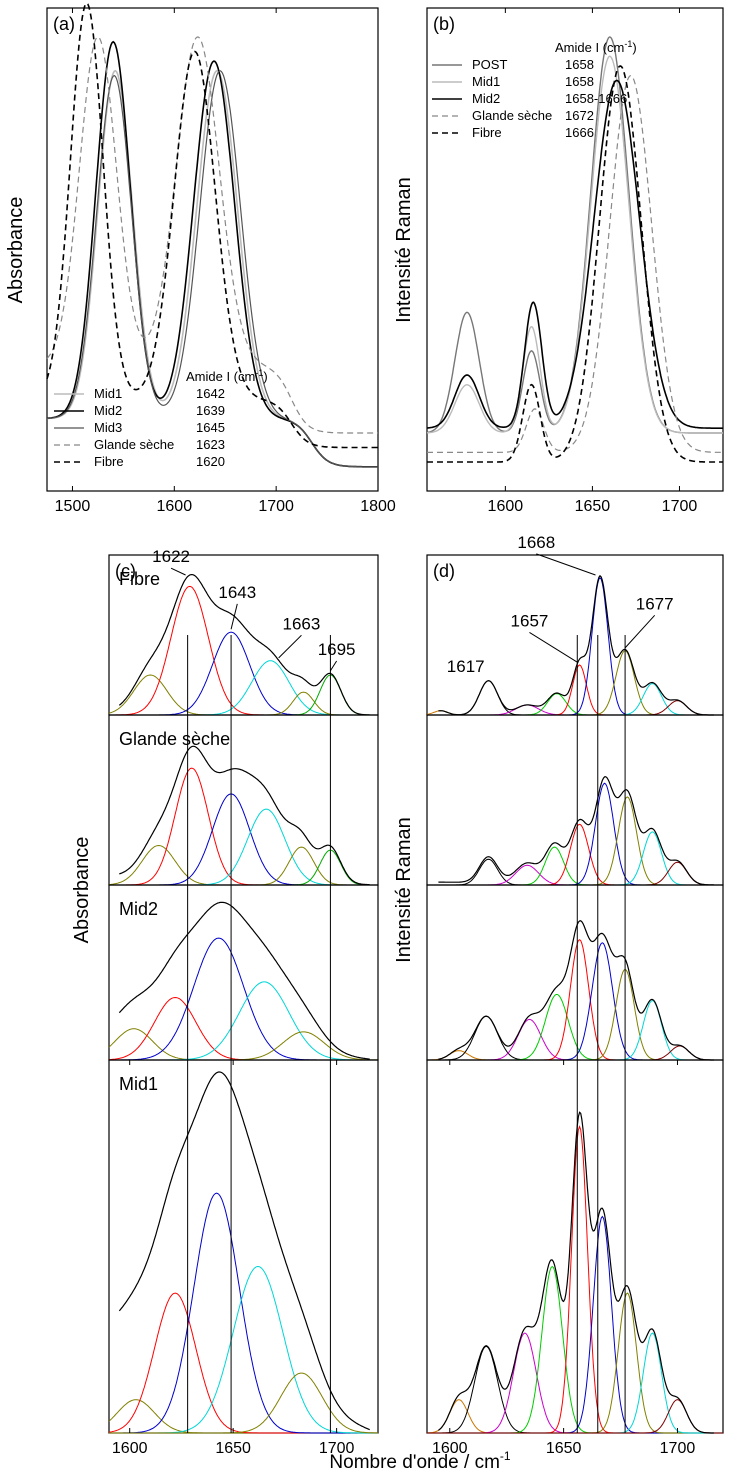 The height and width of the screenshot is (1481, 750). What do you see at coordinates (125, 571) in the screenshot?
I see `panel-c-label: (c)` at bounding box center [125, 571].